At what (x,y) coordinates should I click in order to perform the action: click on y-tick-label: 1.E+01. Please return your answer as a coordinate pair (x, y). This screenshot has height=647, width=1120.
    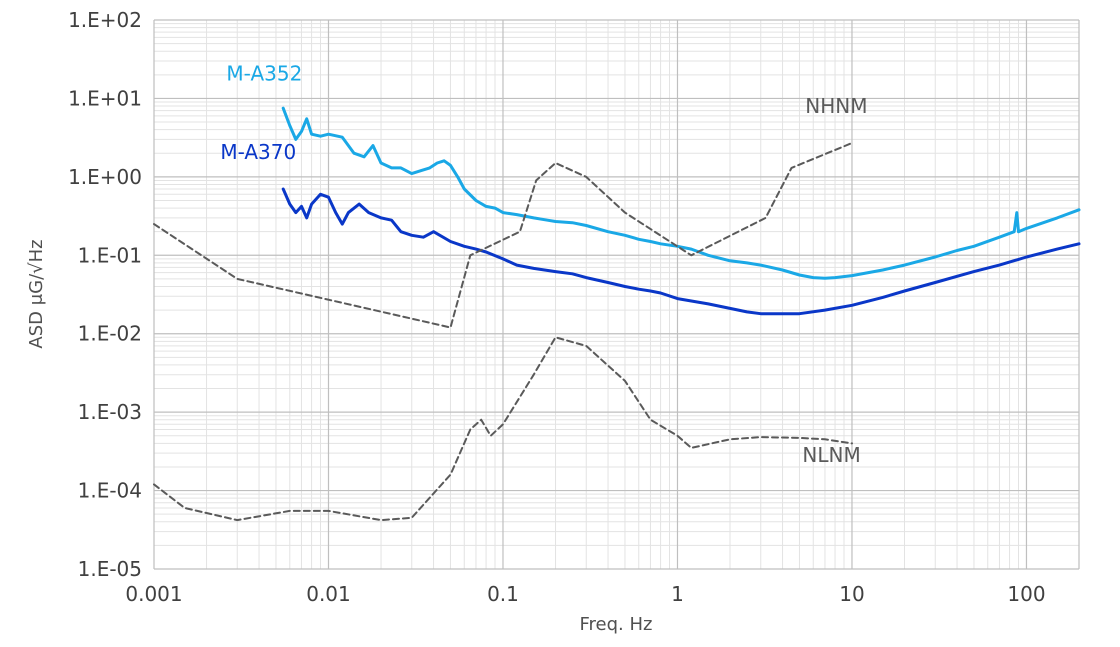
    Looking at the image, I should click on (105, 98).